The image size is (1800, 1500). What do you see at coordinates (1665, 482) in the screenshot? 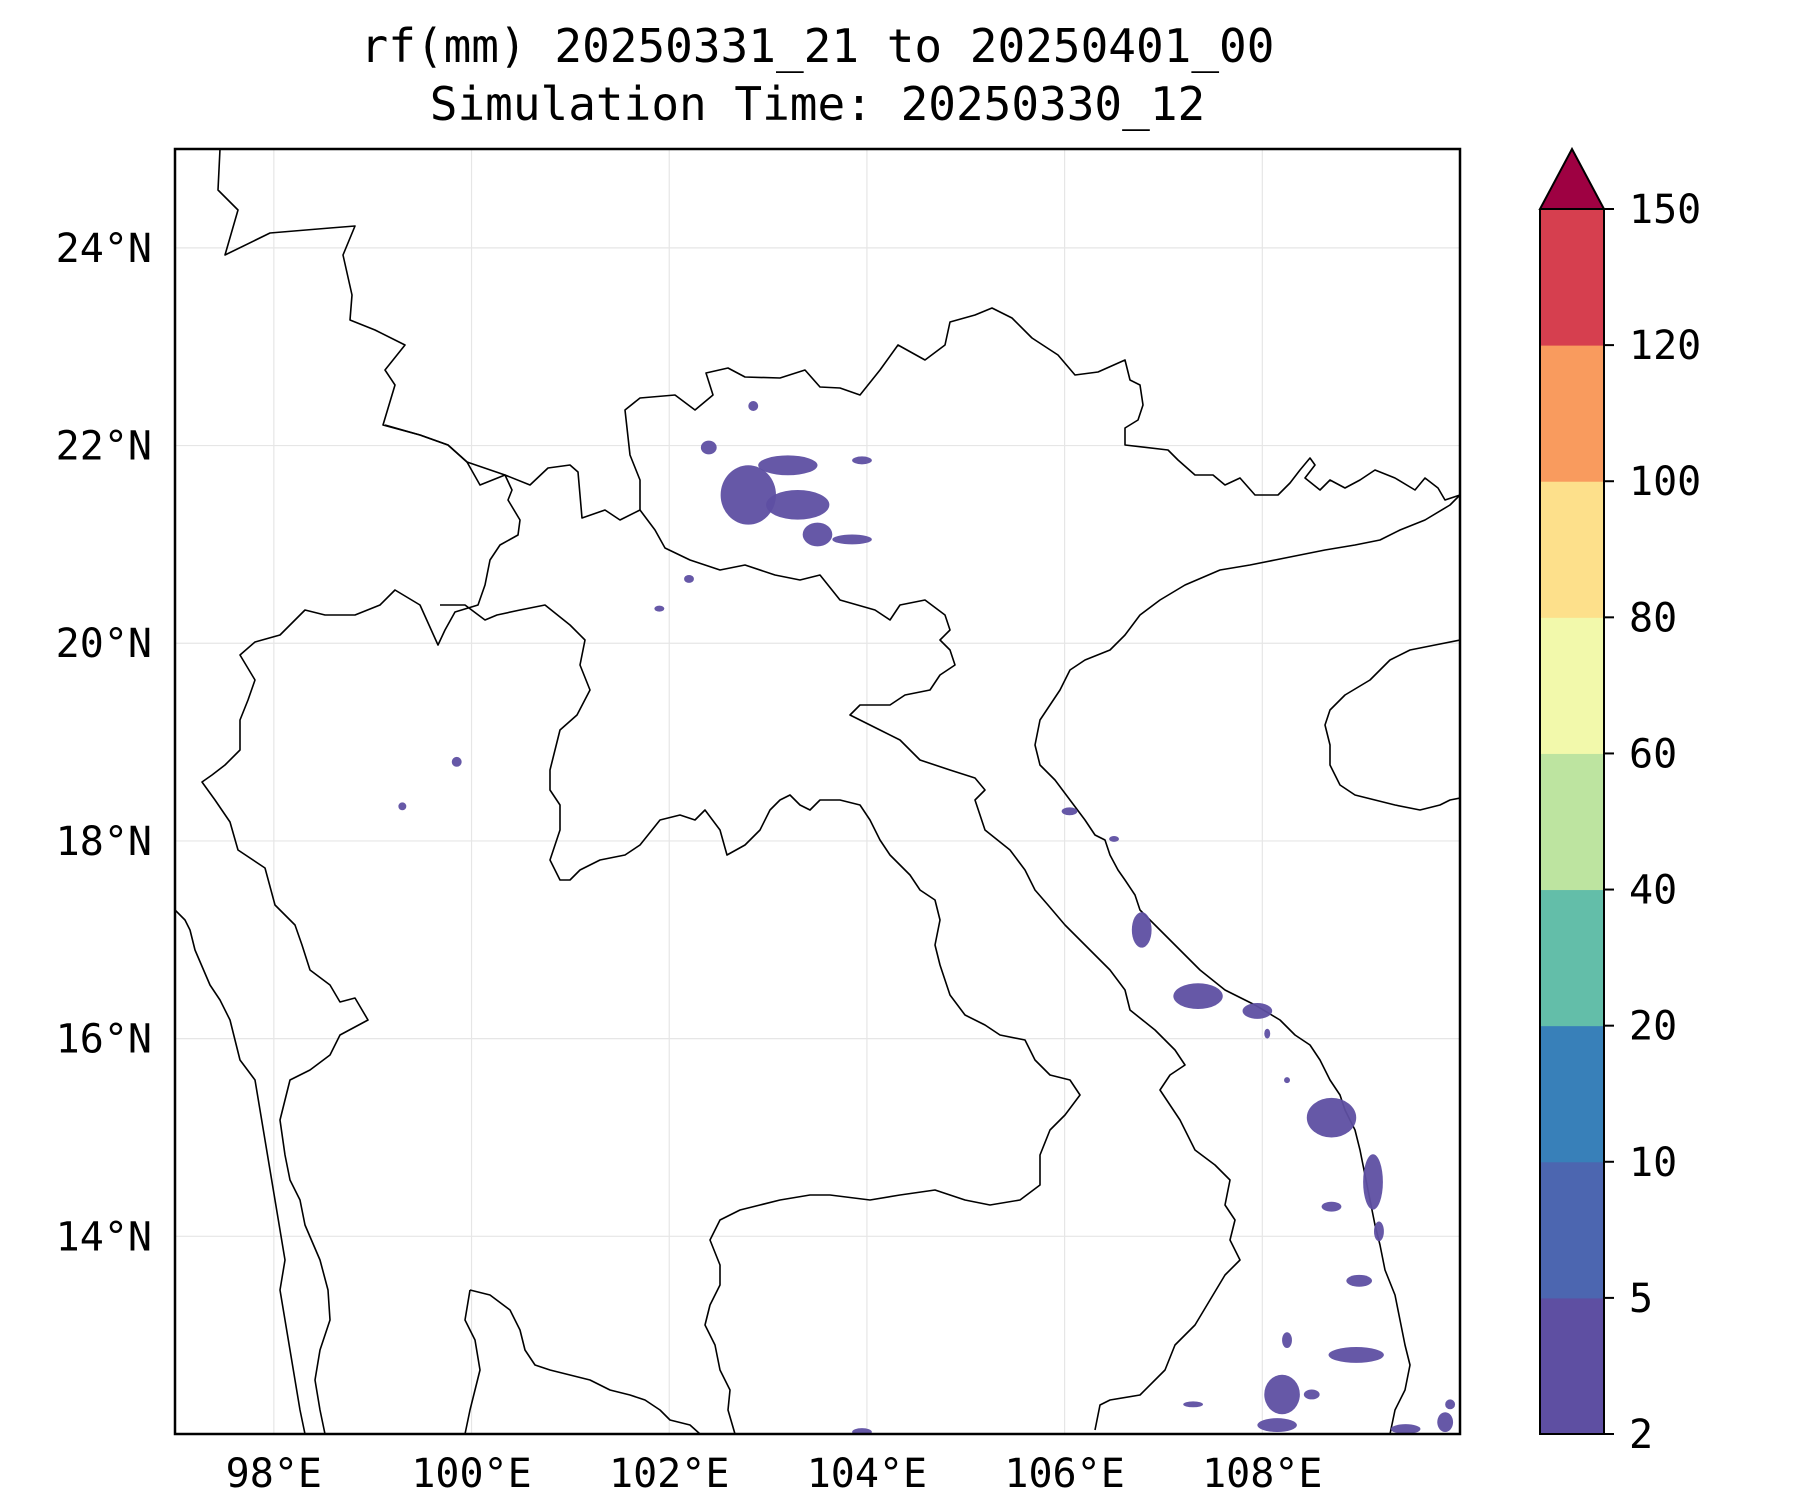
I see `colorbar-tick-label: 100` at bounding box center [1665, 482].